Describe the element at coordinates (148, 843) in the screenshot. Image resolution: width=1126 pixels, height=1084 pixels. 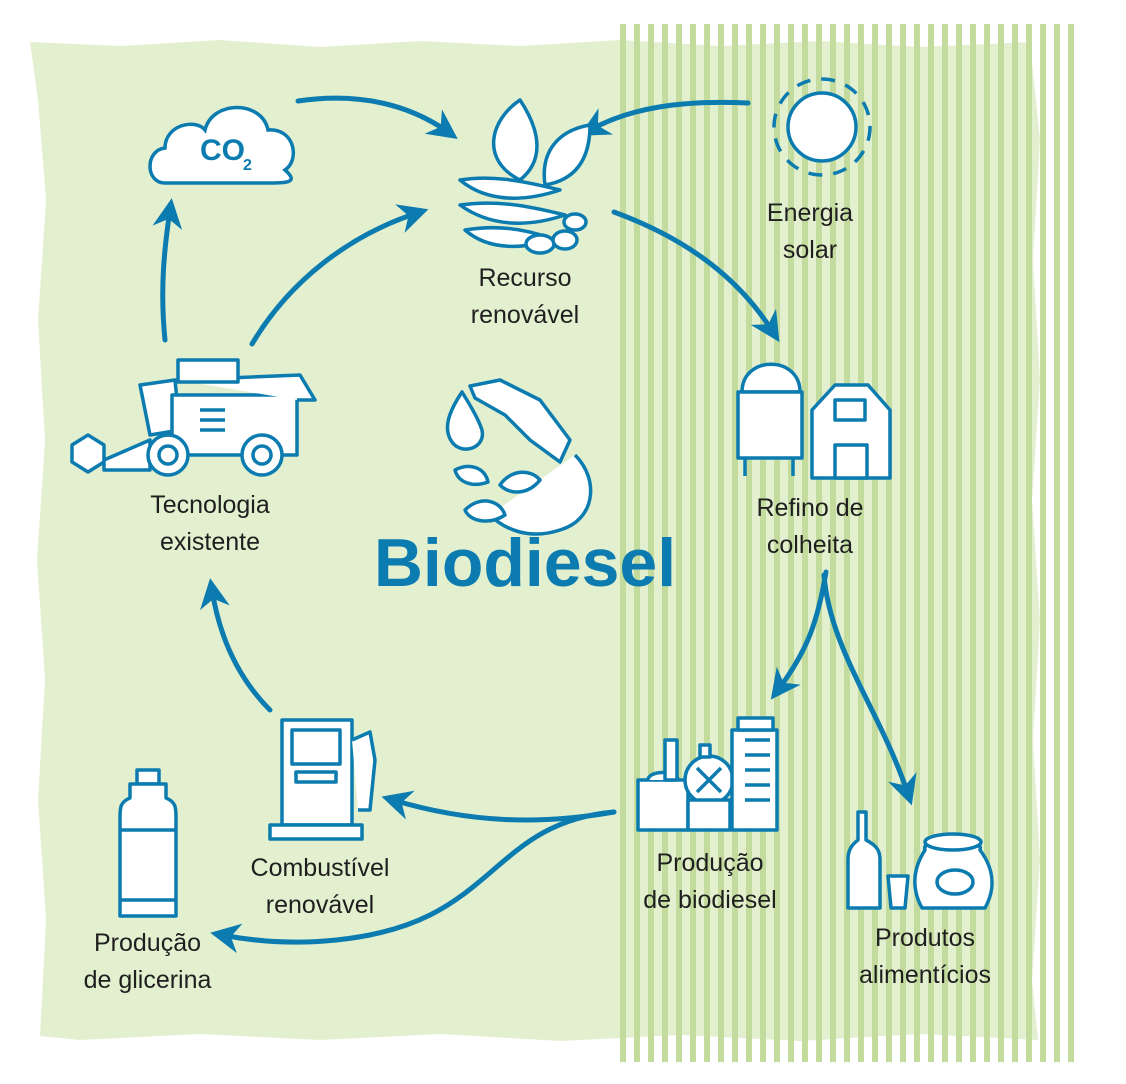
I see `glycerin-bottle-icon` at that location.